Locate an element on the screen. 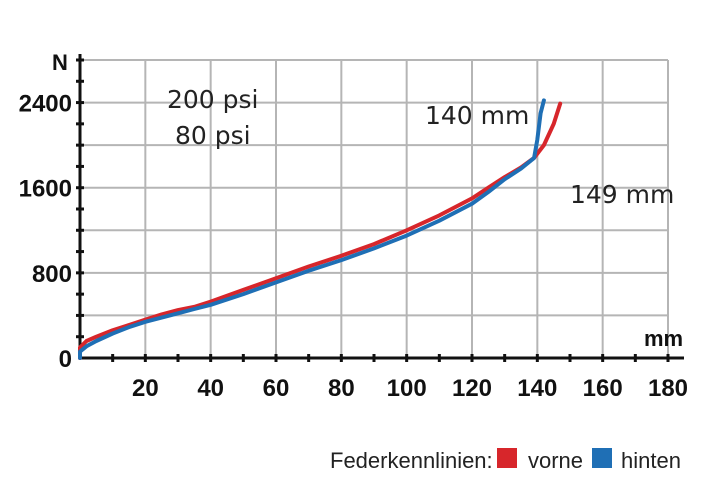 Image resolution: width=712 pixels, height=484 pixels. annotation-149mm: 149 mm is located at coordinates (622, 194).